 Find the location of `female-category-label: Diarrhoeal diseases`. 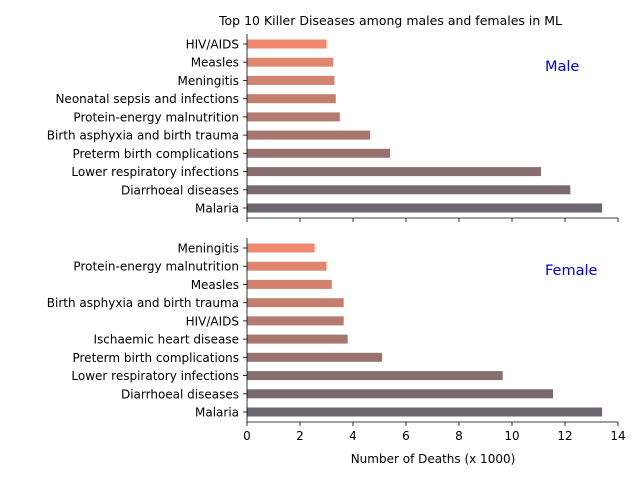

female-category-label: Diarrhoeal diseases is located at coordinates (180, 394).